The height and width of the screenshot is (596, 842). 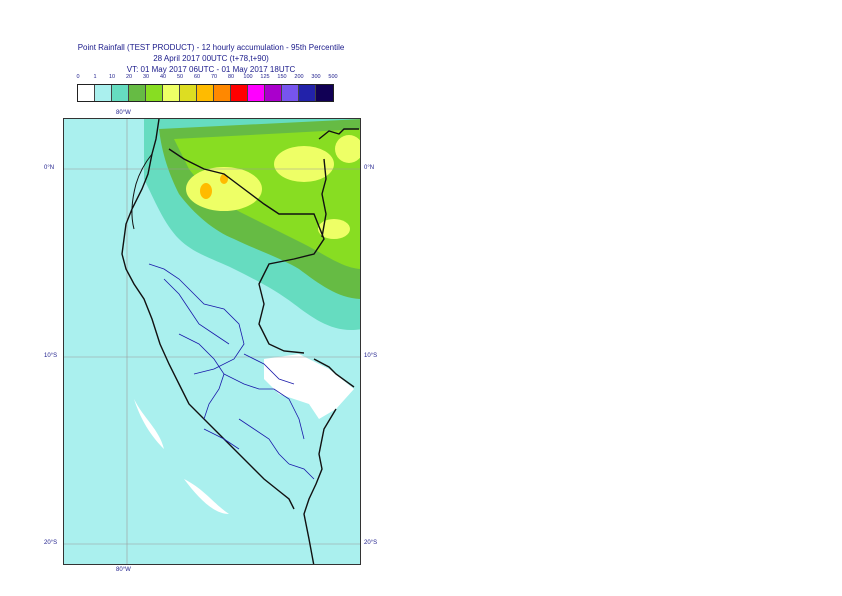 I want to click on legend-tick-label: 70, so click(x=214, y=77).